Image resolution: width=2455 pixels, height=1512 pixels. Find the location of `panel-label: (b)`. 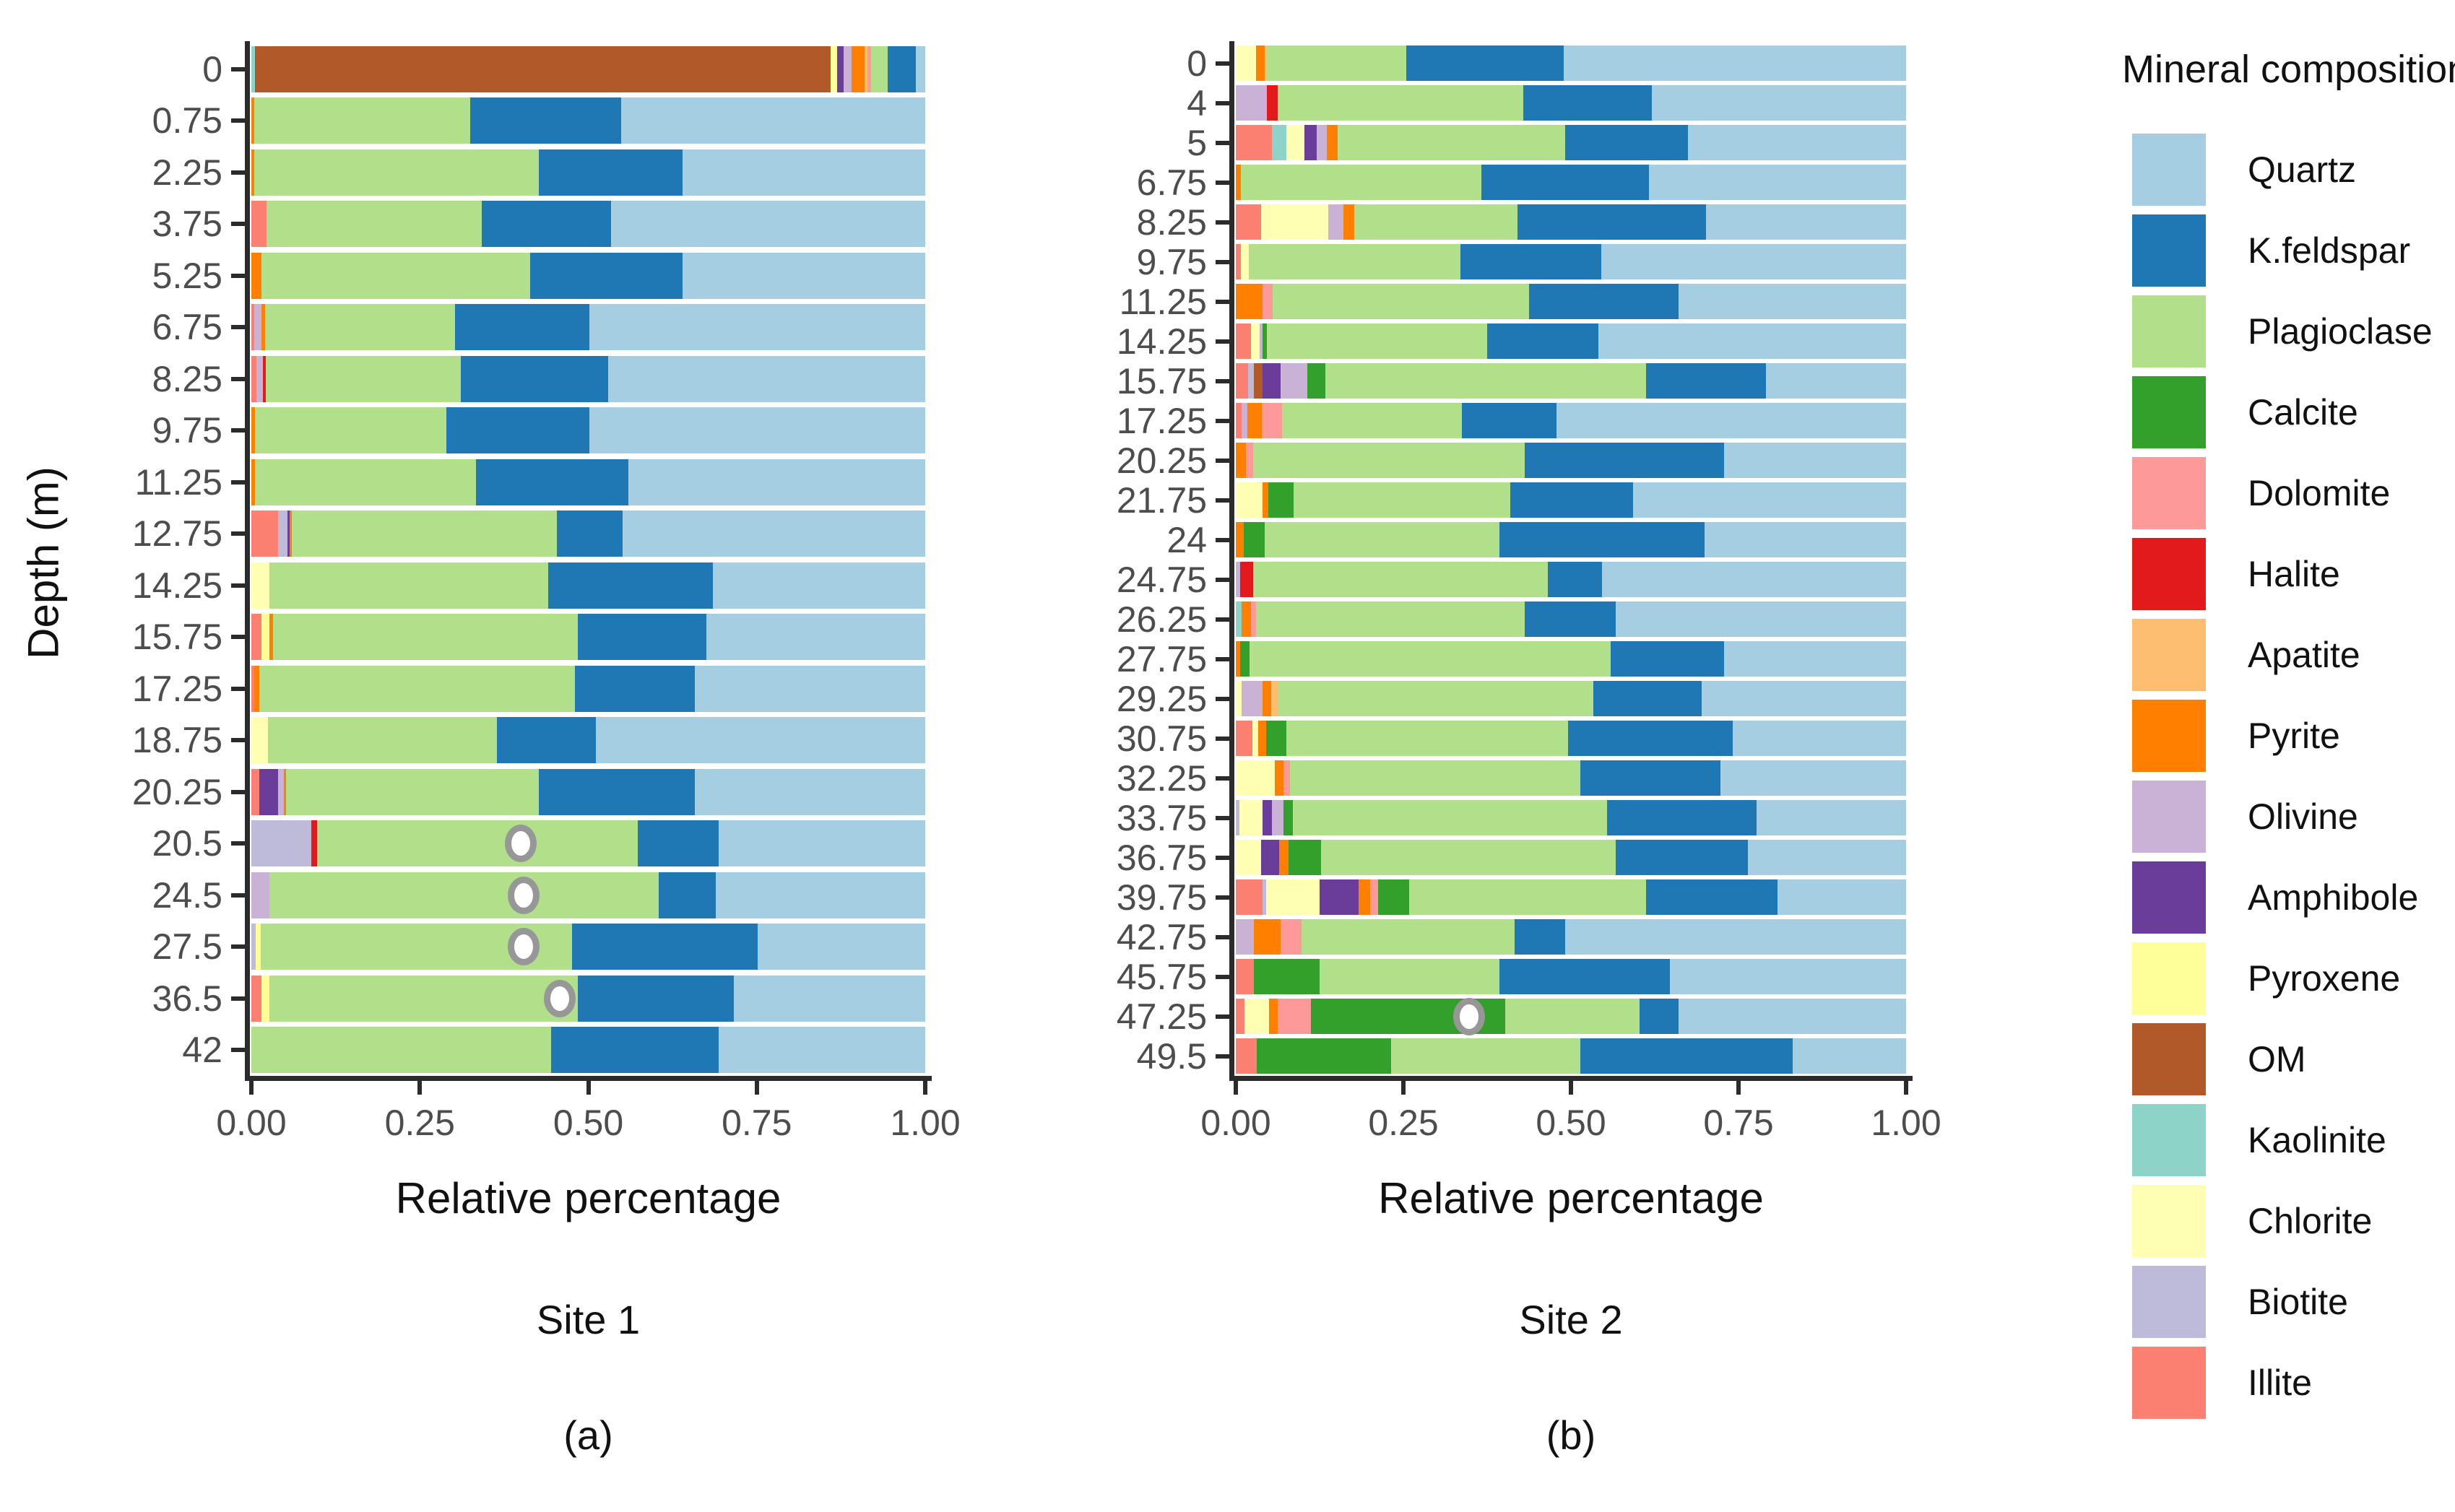

panel-label: (b) is located at coordinates (1571, 1435).